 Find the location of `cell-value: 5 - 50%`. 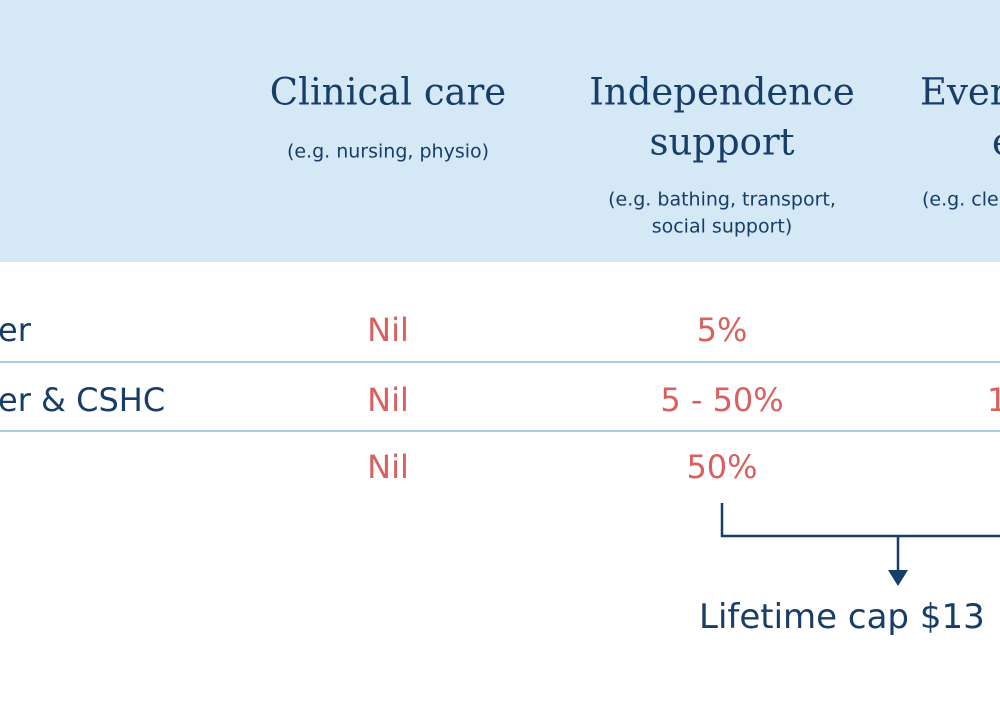

cell-value: 5 - 50% is located at coordinates (722, 400).